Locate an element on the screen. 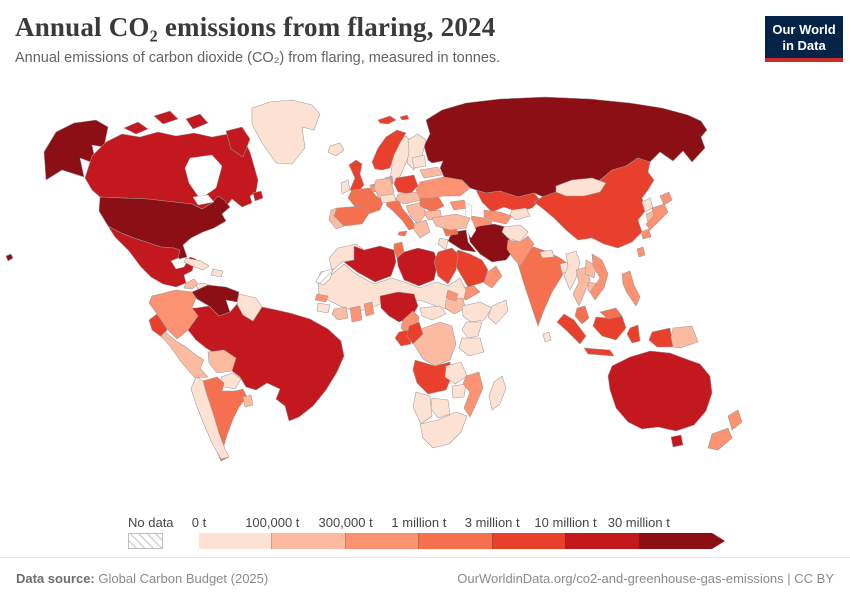  region-ireland is located at coordinates (345, 187).